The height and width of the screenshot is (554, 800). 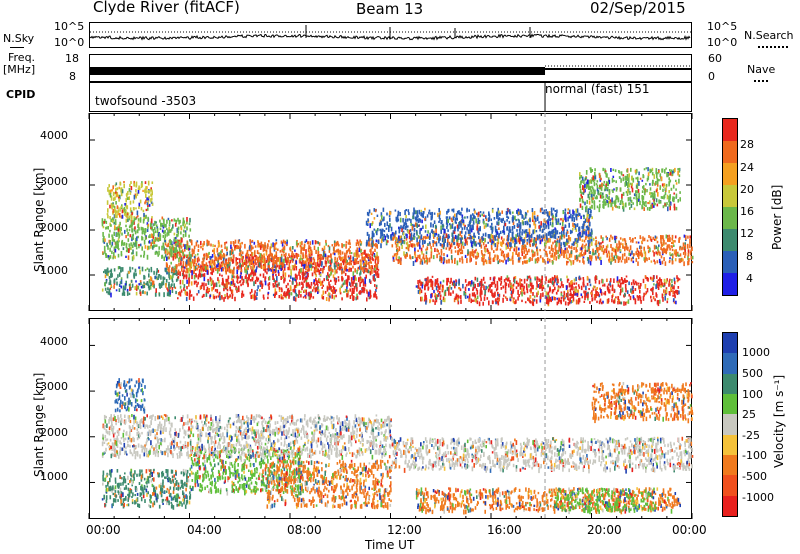 What do you see at coordinates (730, 196) in the screenshot?
I see `power-colorbar-swatch` at bounding box center [730, 196].